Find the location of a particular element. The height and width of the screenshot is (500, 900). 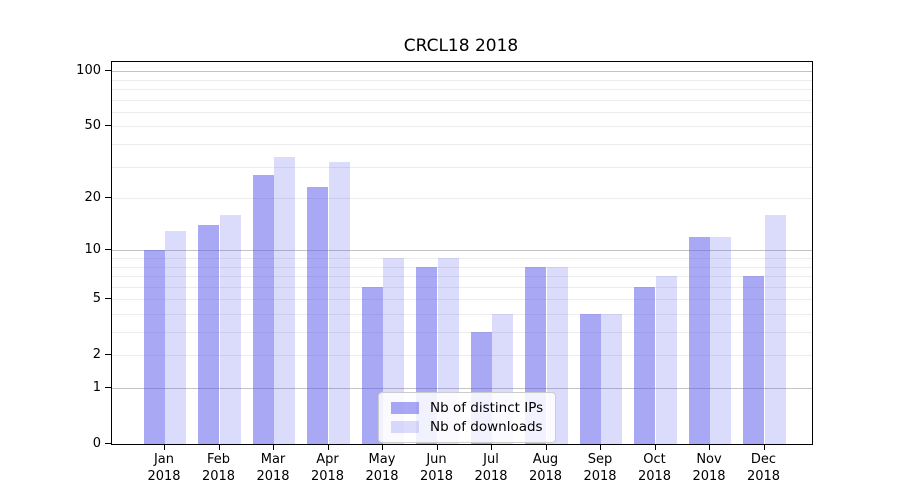

x-tick-label-jun: Jun 2018 is located at coordinates (436, 468).